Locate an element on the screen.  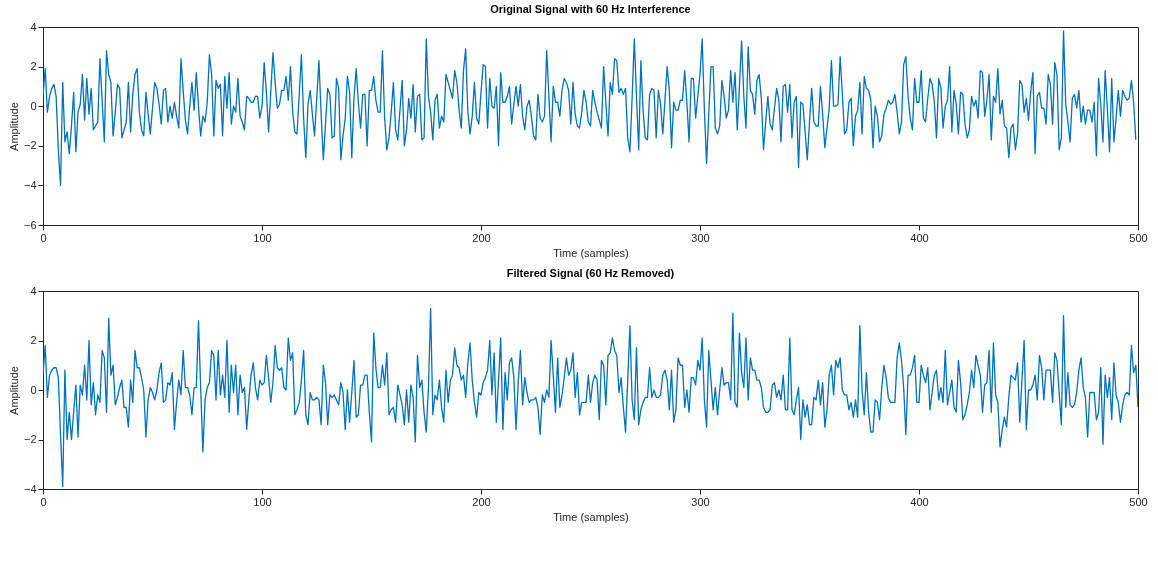
chart-title: Filtered Signal (60 Hz Removed) is located at coordinates (590, 273).